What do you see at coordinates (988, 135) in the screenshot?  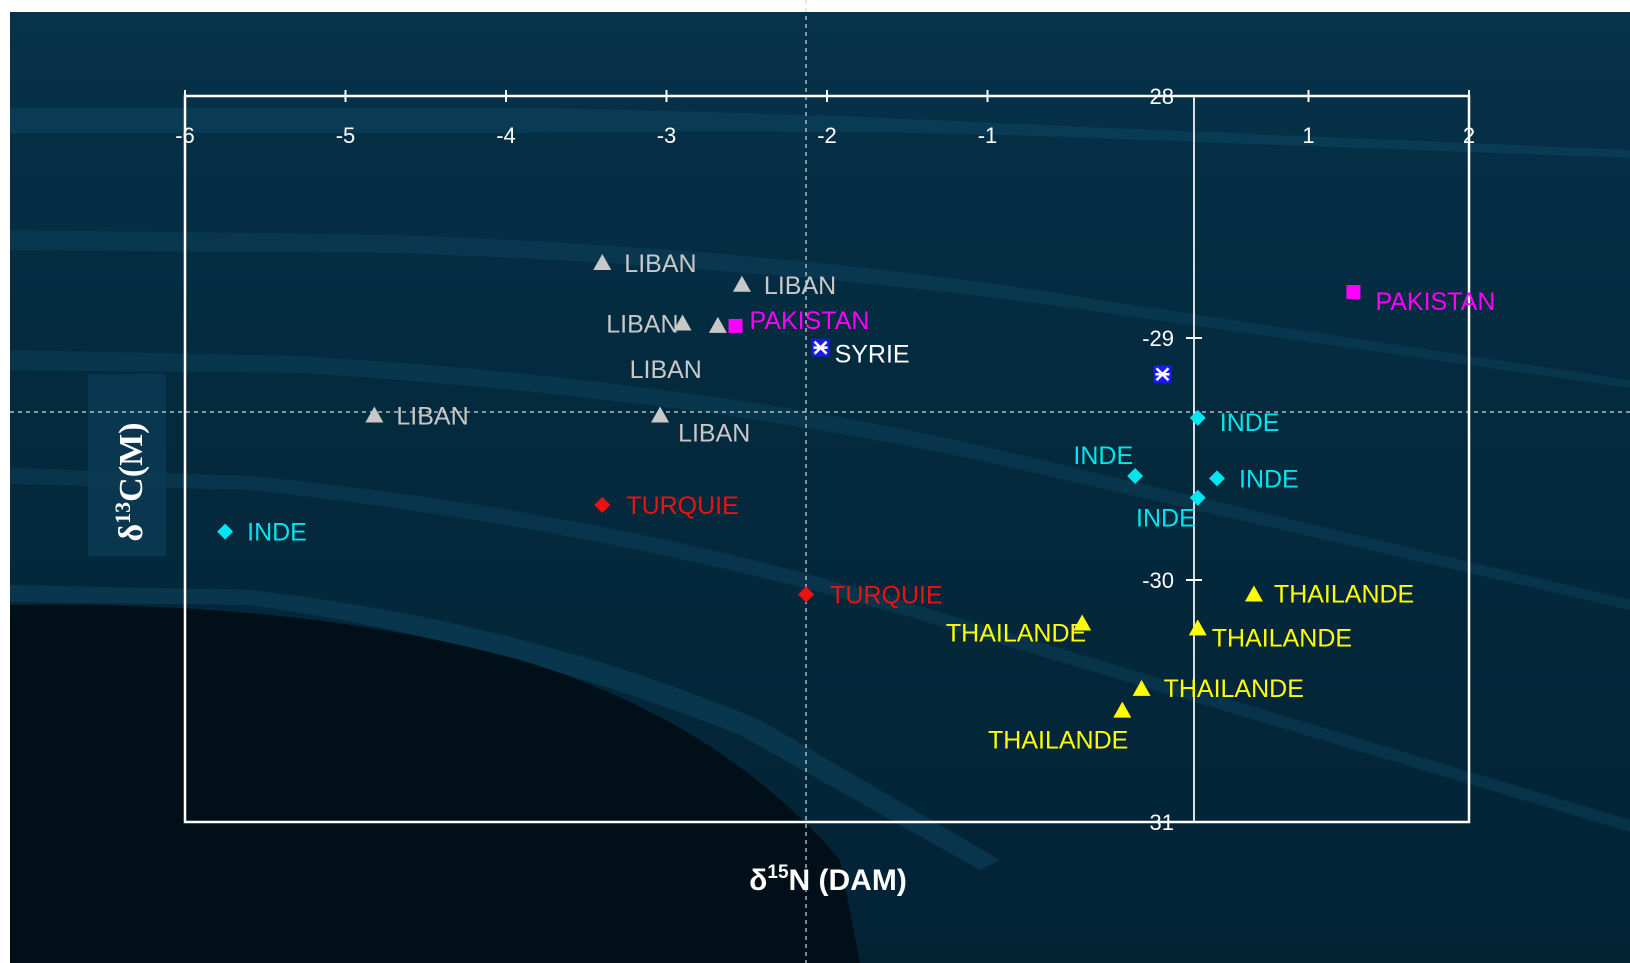 I see `x-tick-label: -1` at bounding box center [988, 135].